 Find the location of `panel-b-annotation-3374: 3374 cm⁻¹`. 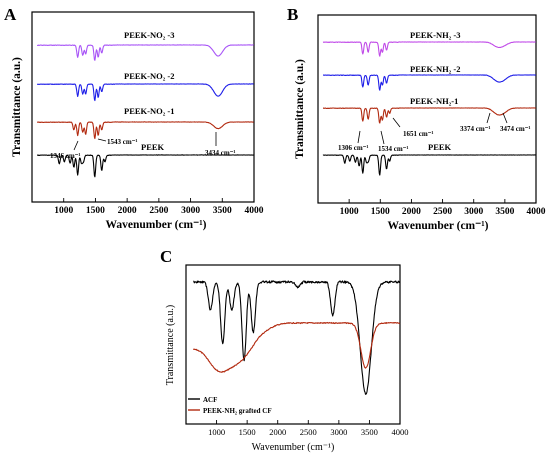

panel-b-annotation-3374: 3374 cm⁻¹ is located at coordinates (475, 129).